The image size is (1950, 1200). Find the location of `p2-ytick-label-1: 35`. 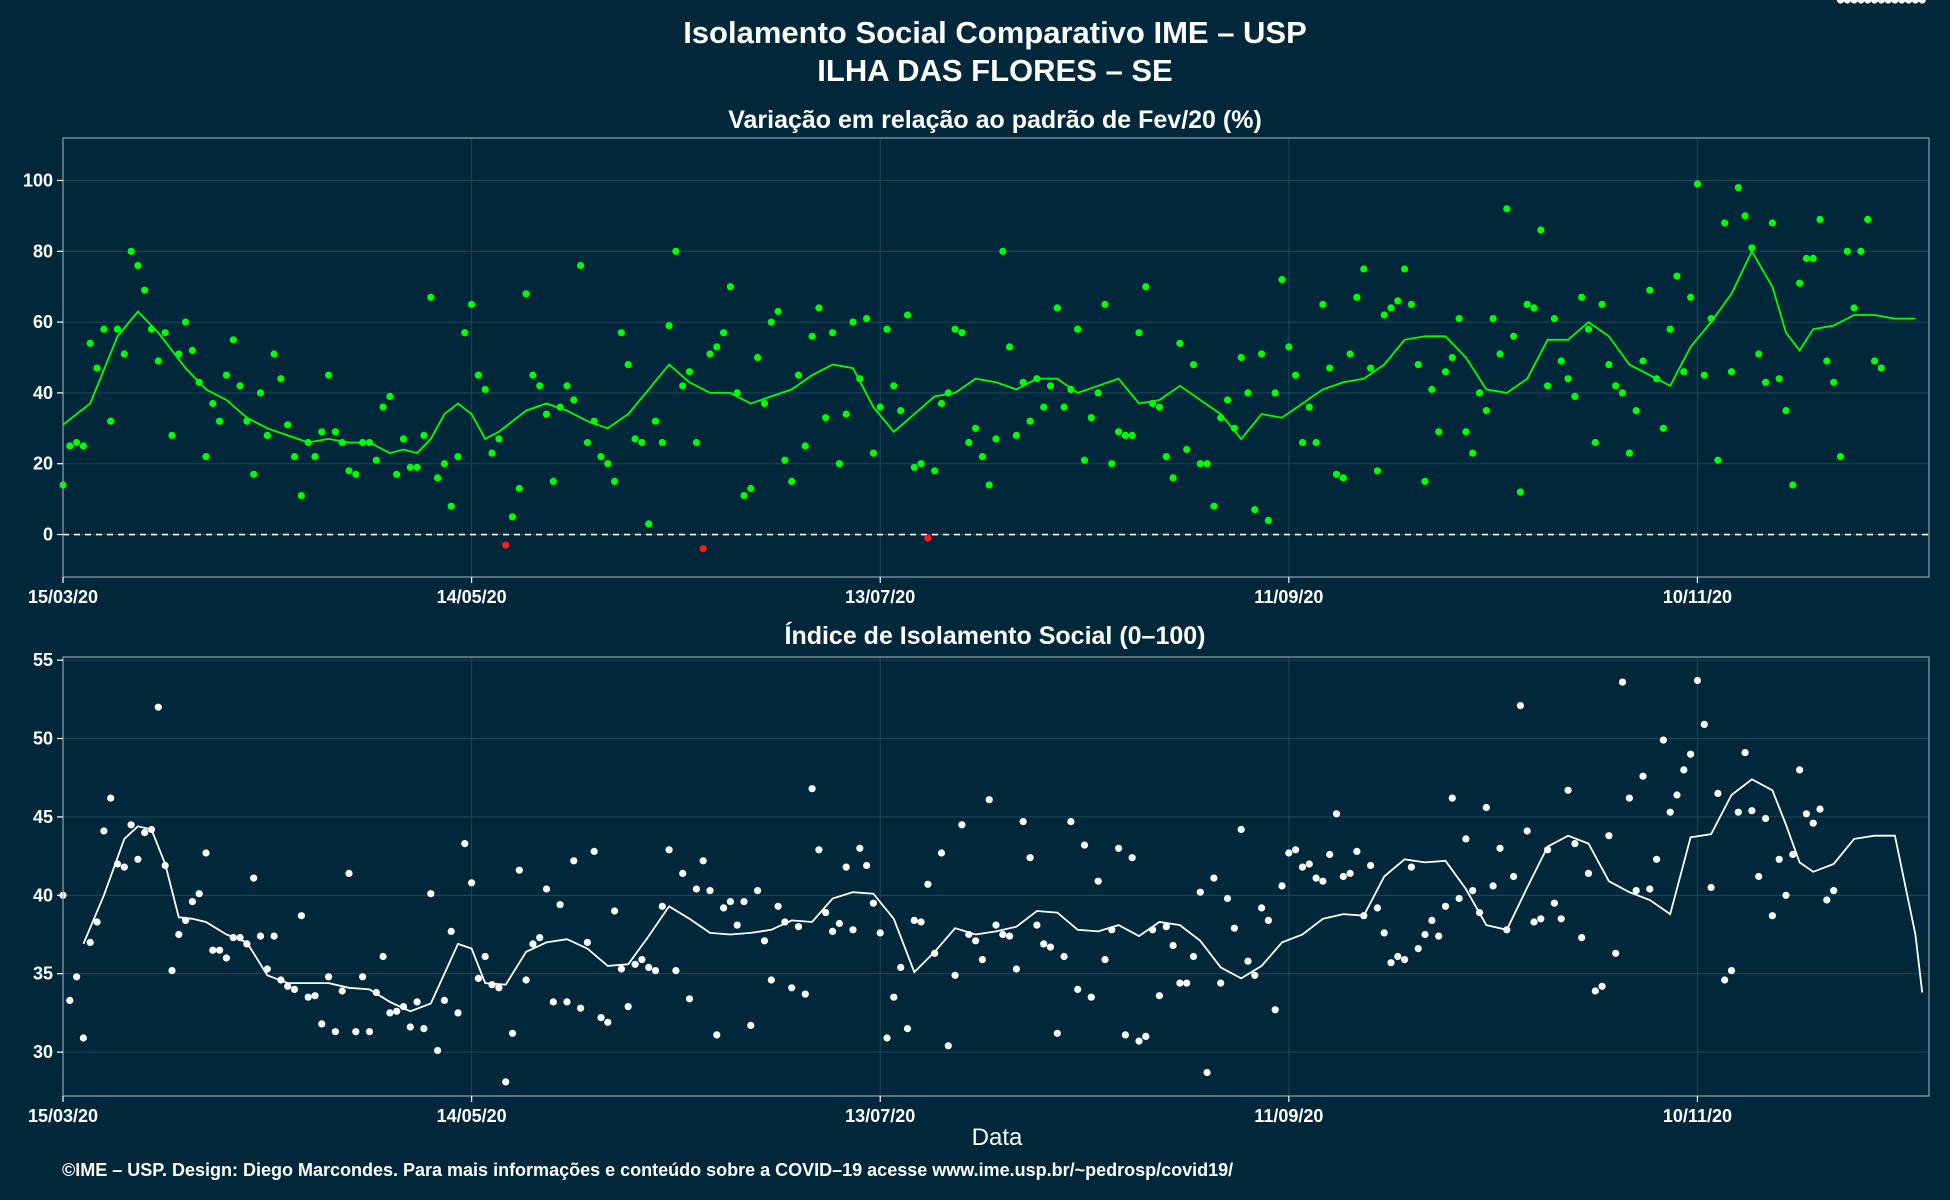

p2-ytick-label-1: 35 is located at coordinates (43, 974).